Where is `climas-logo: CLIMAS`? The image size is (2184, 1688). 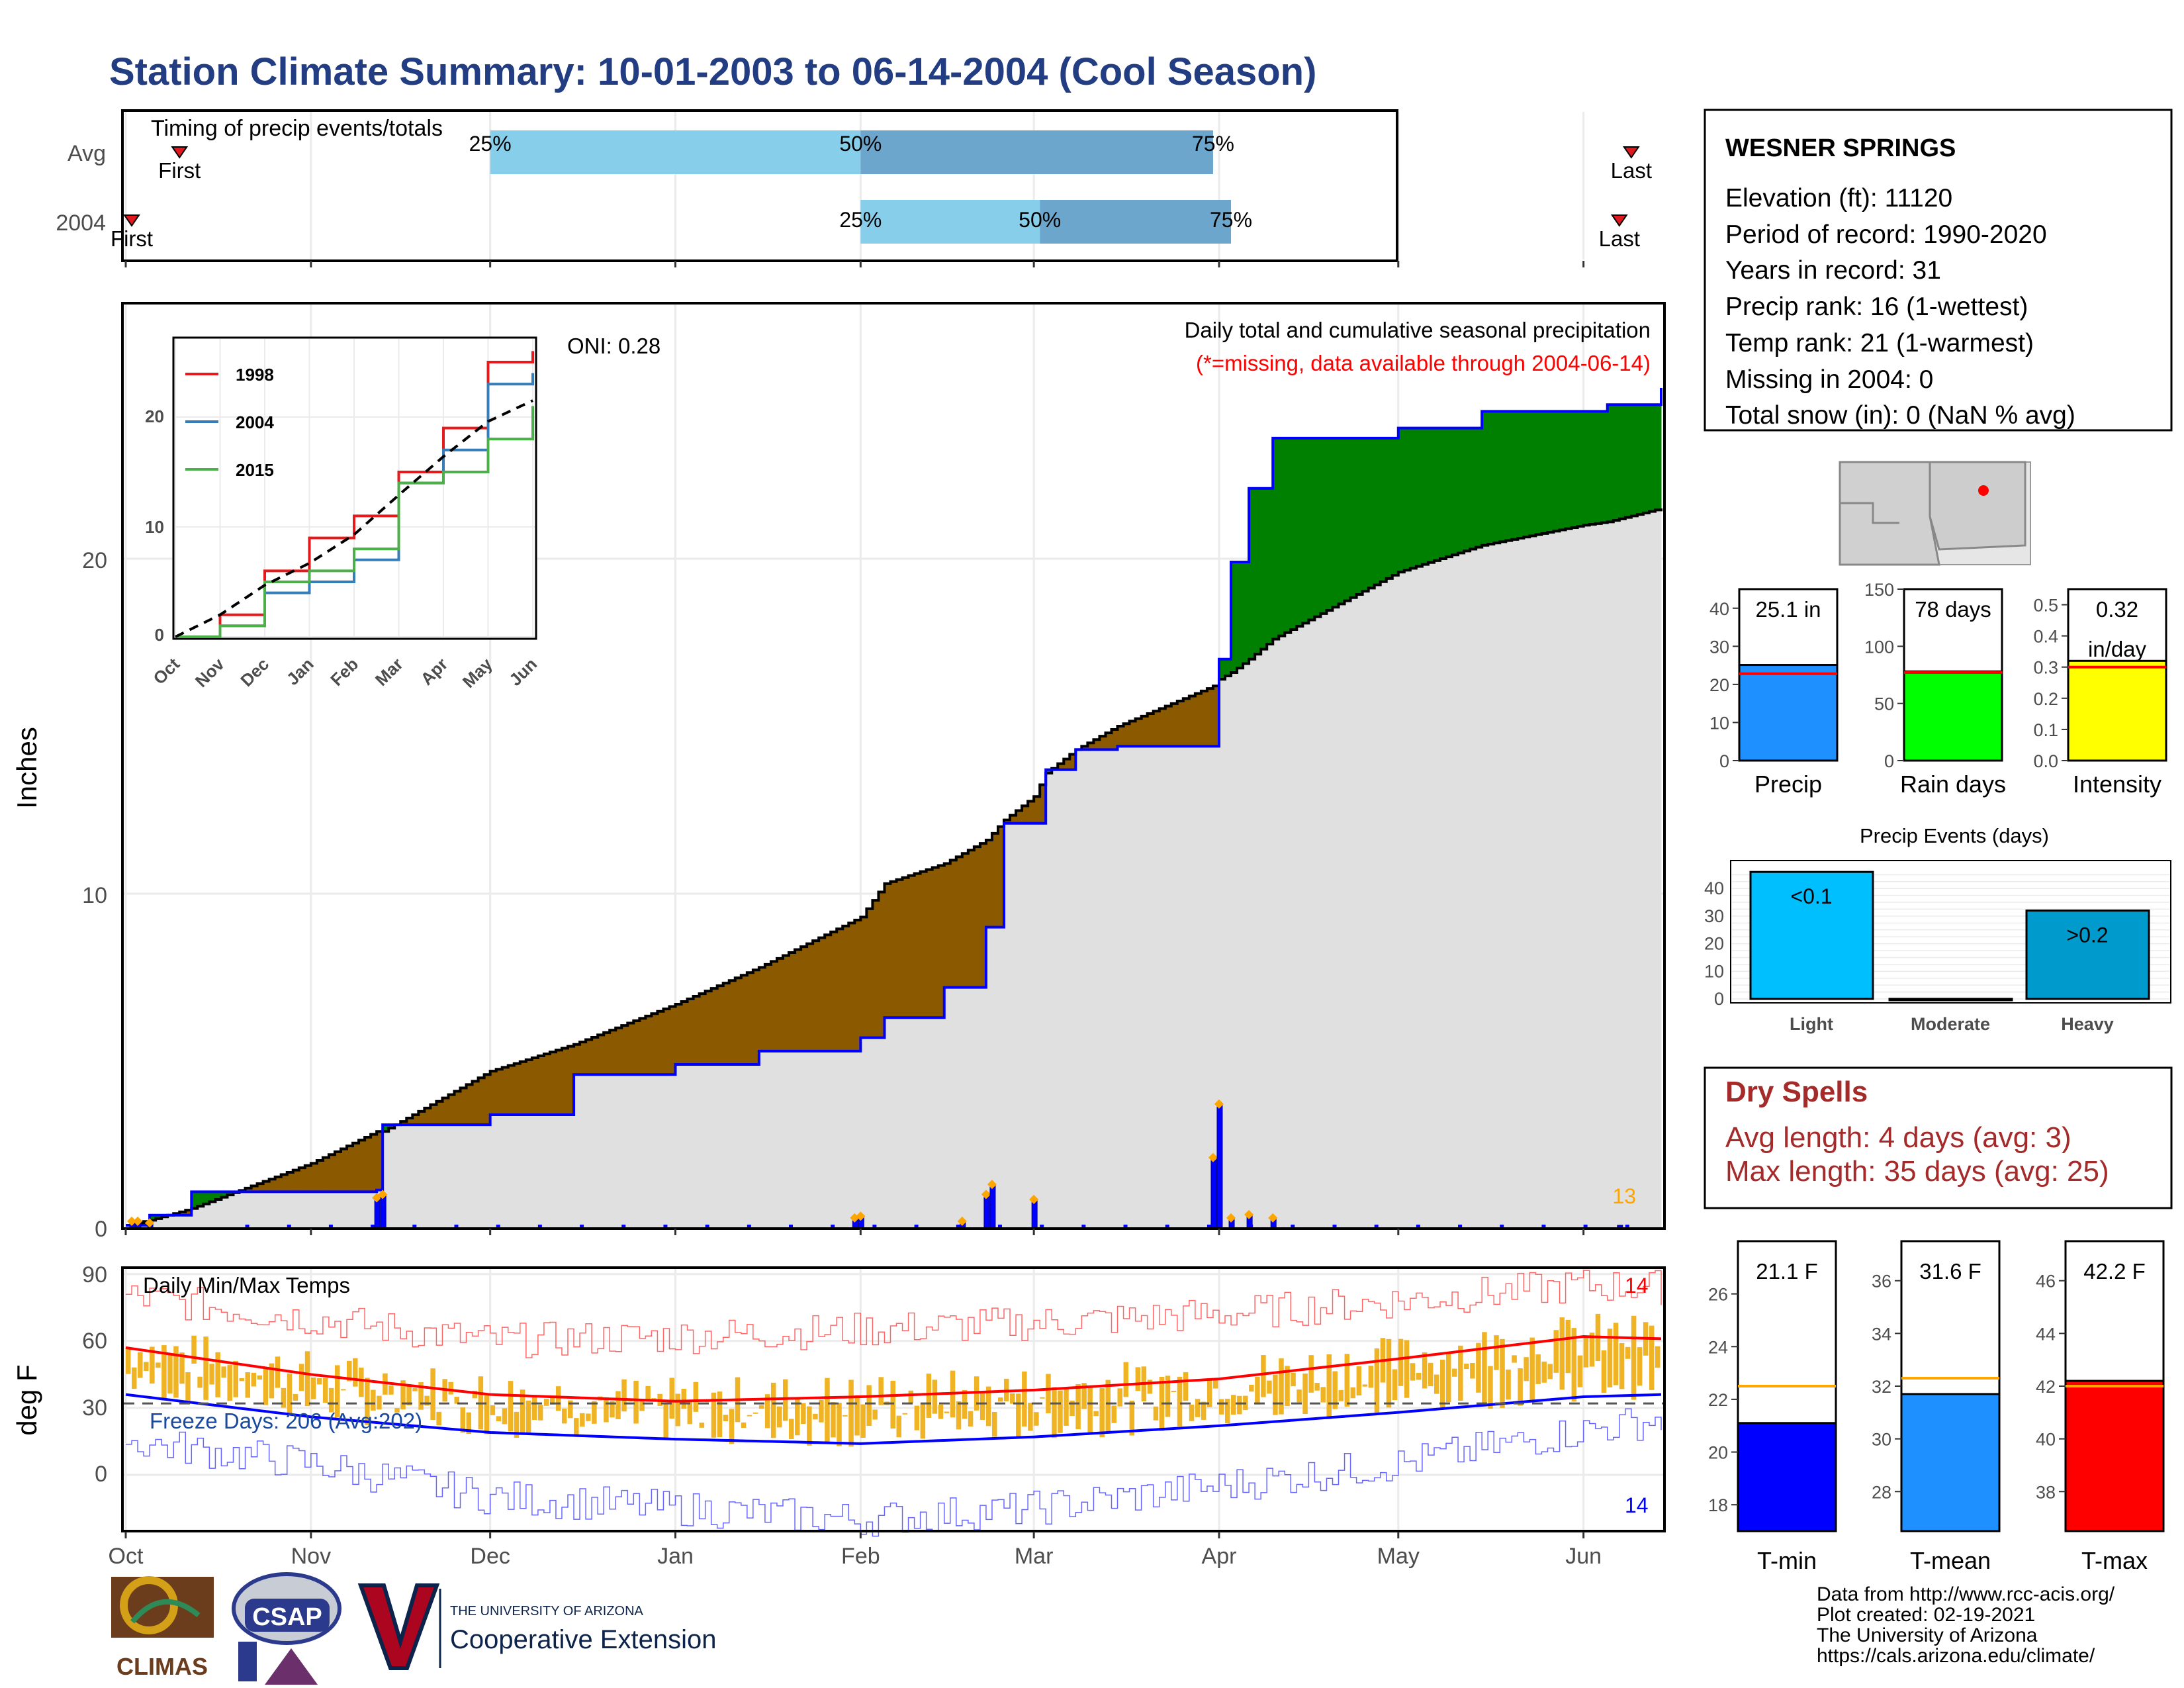 climas-logo: CLIMAS is located at coordinates (162, 1628).